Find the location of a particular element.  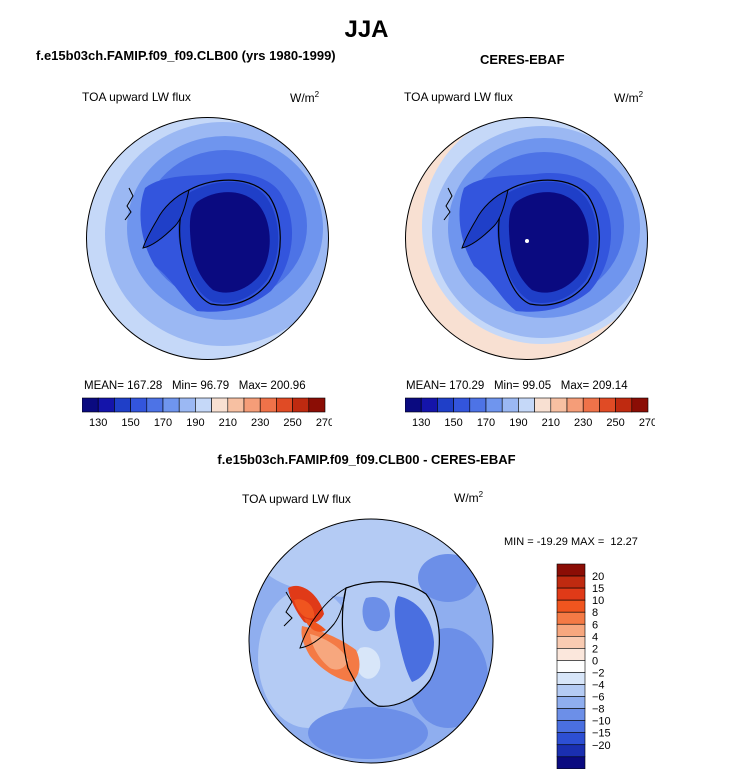

diff-colorbar-tick-label: −2 is located at coordinates (598, 673).